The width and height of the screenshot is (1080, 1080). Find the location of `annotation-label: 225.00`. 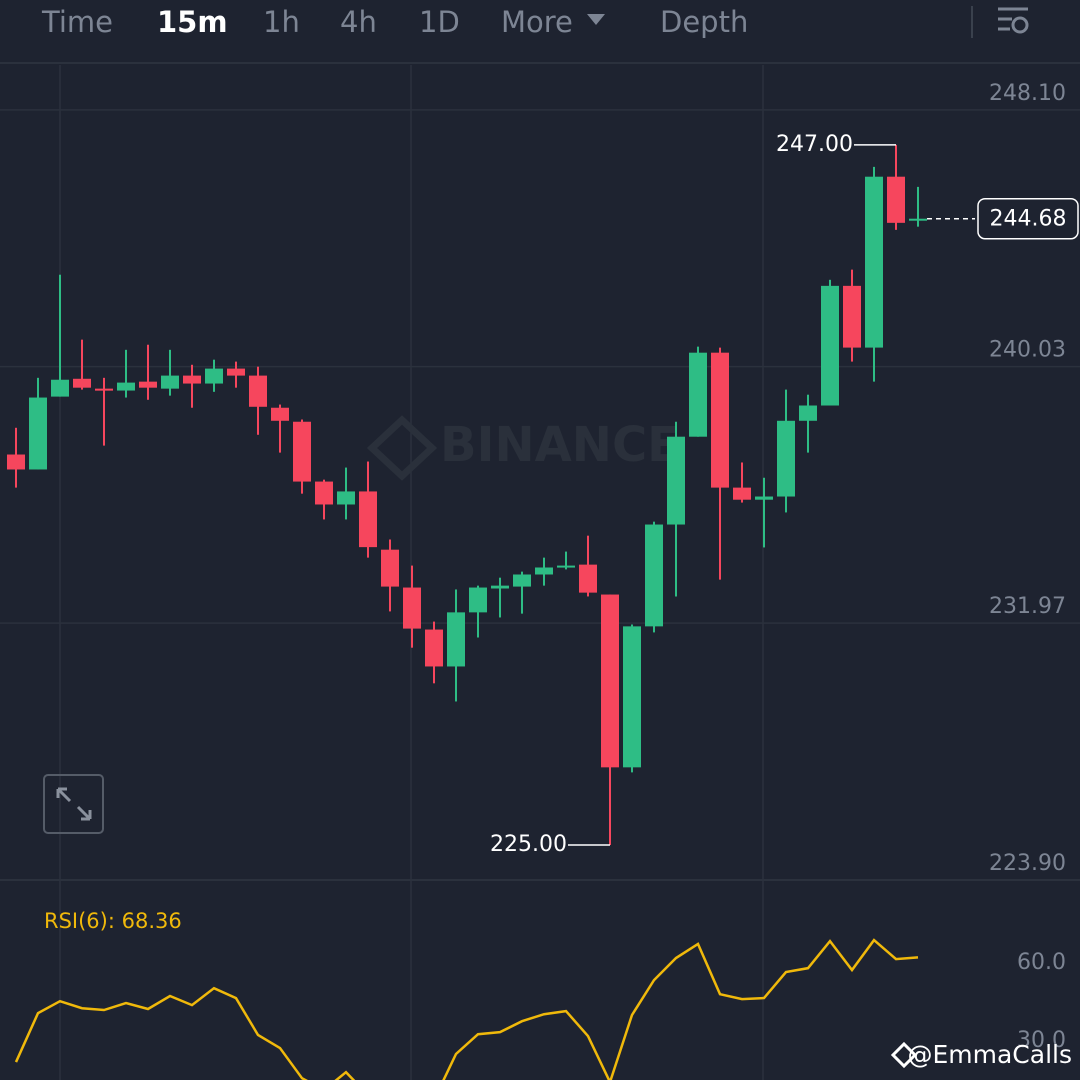

annotation-label: 225.00 is located at coordinates (528, 844).